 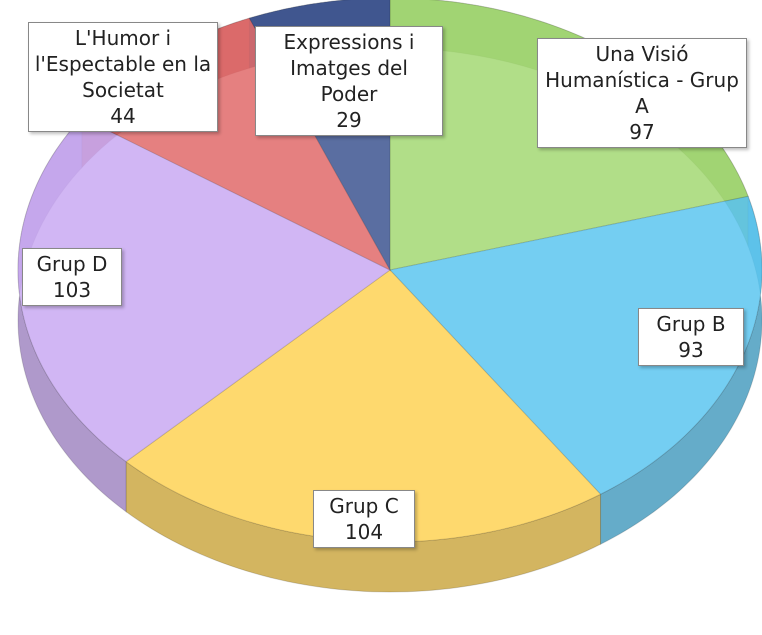 I want to click on data-label: Expressions i Imatges del Poder 29, so click(x=349, y=81).